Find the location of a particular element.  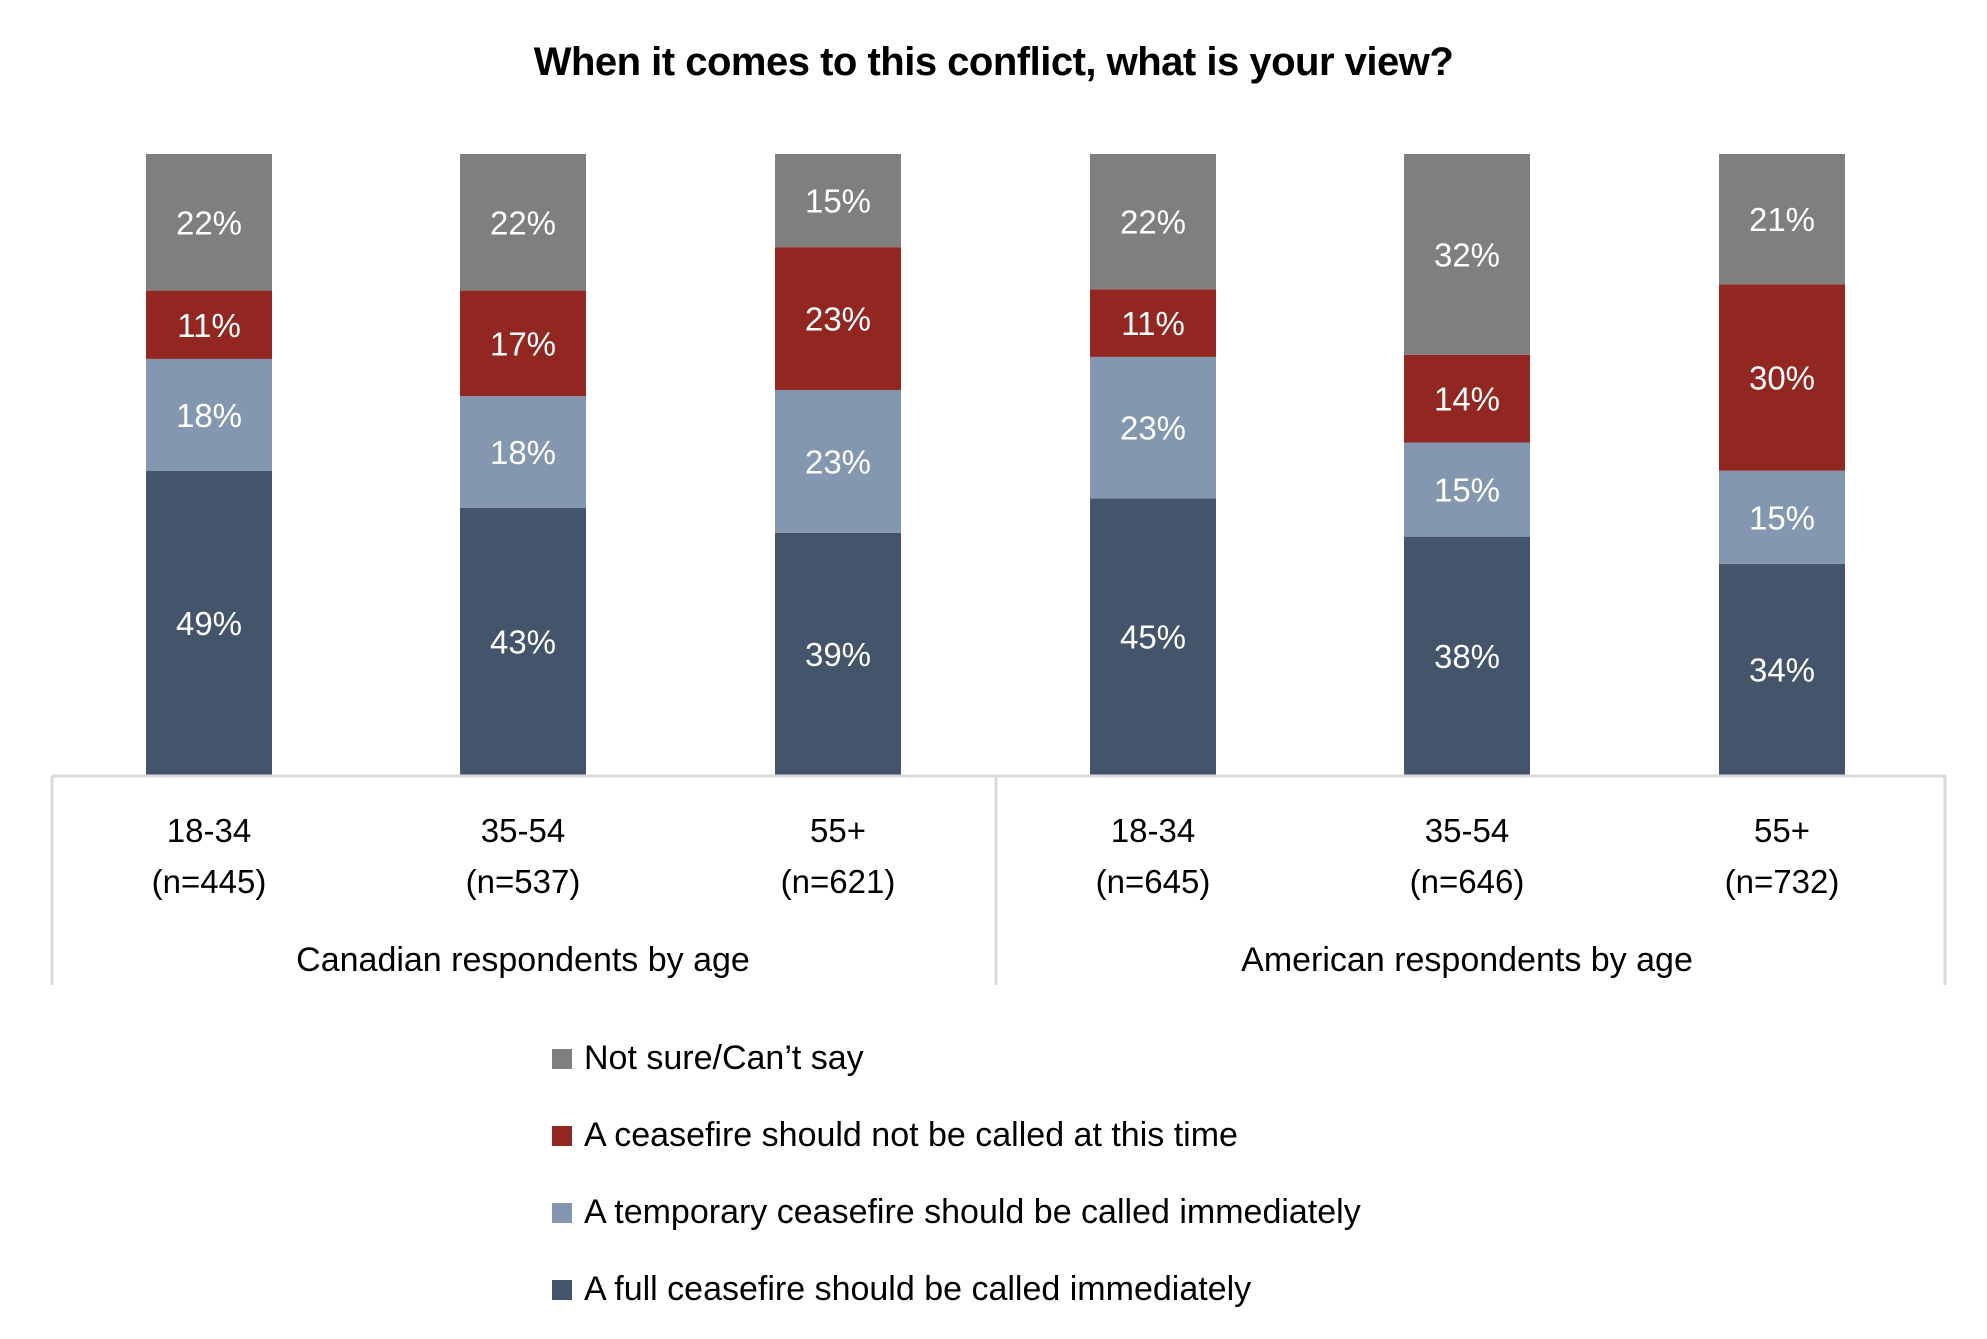

data-label: 43% is located at coordinates (523, 641).